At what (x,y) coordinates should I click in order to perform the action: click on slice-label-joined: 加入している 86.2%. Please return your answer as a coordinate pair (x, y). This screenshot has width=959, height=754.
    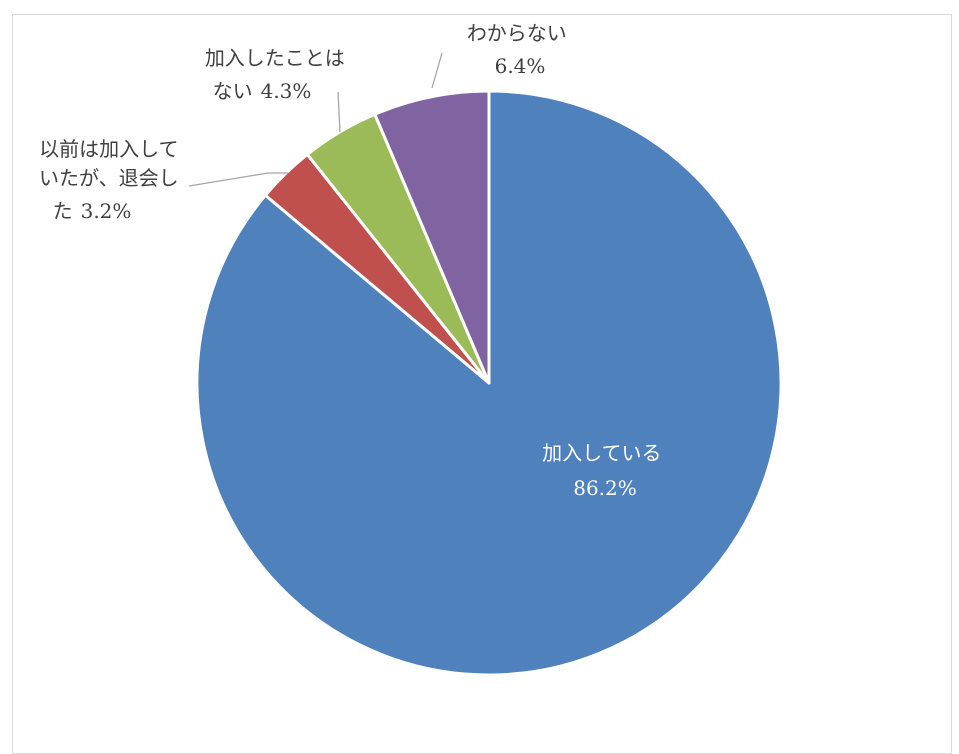
    Looking at the image, I should click on (605, 470).